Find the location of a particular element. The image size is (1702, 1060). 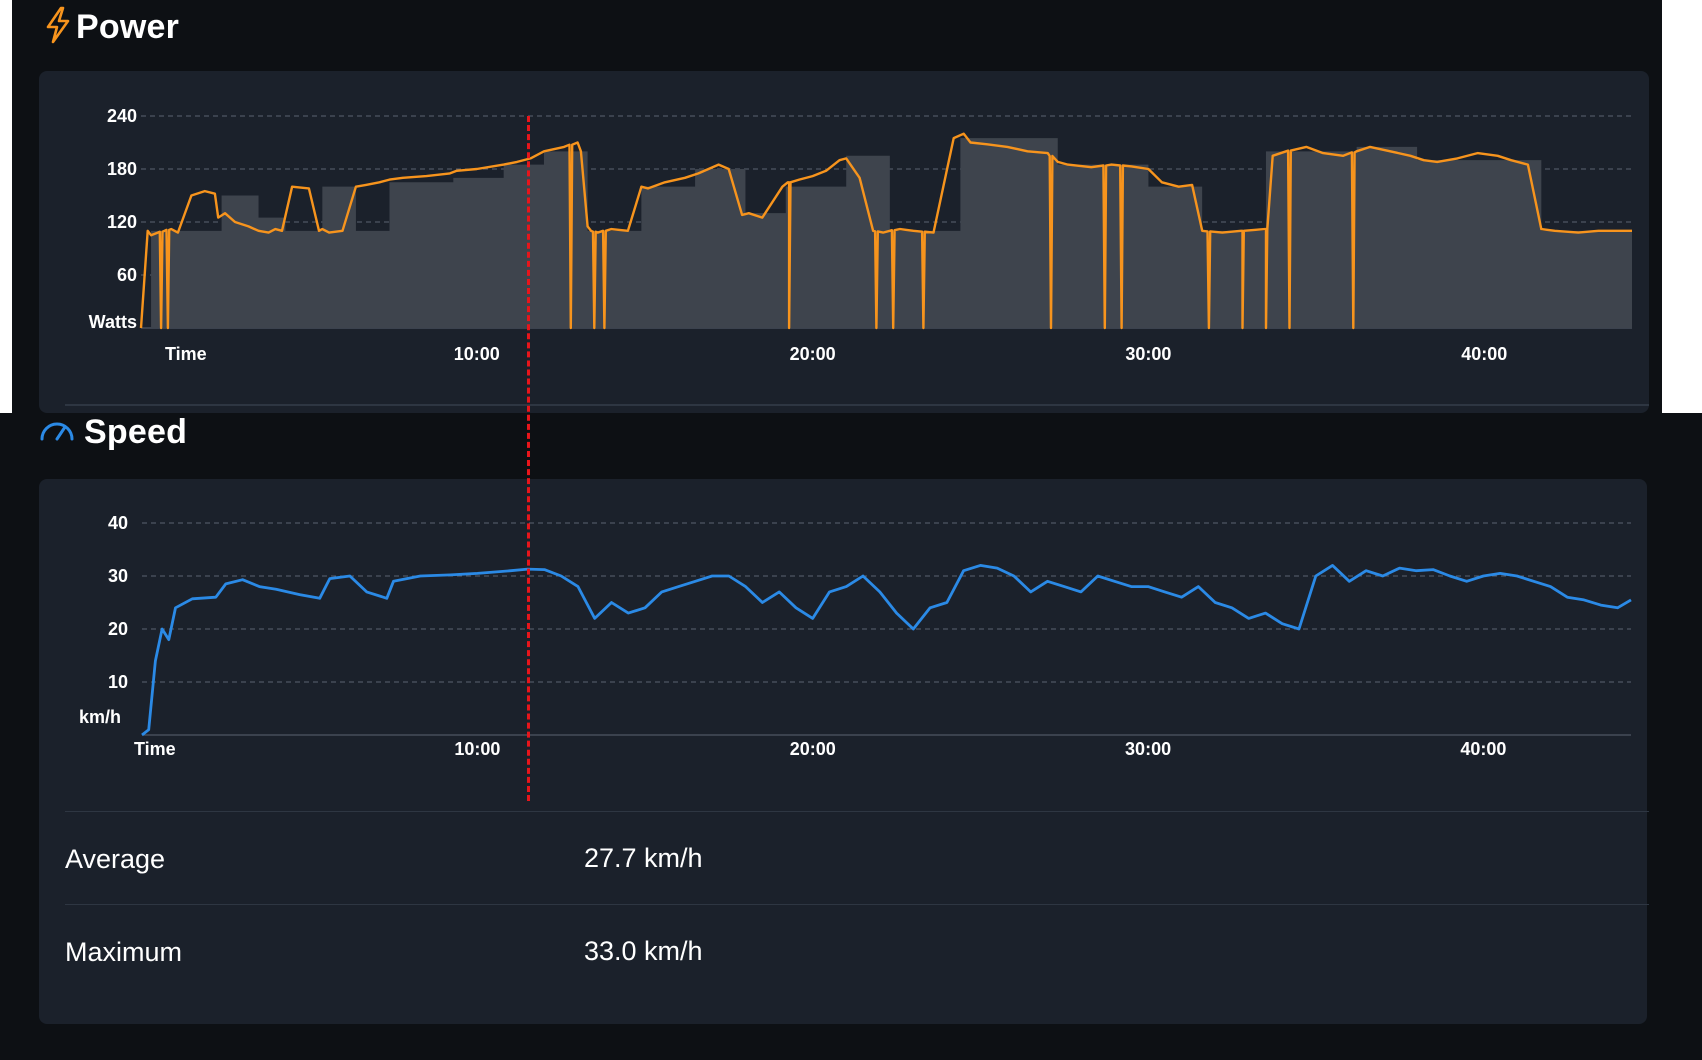

speed-y-unit-label: km/h is located at coordinates (100, 717).